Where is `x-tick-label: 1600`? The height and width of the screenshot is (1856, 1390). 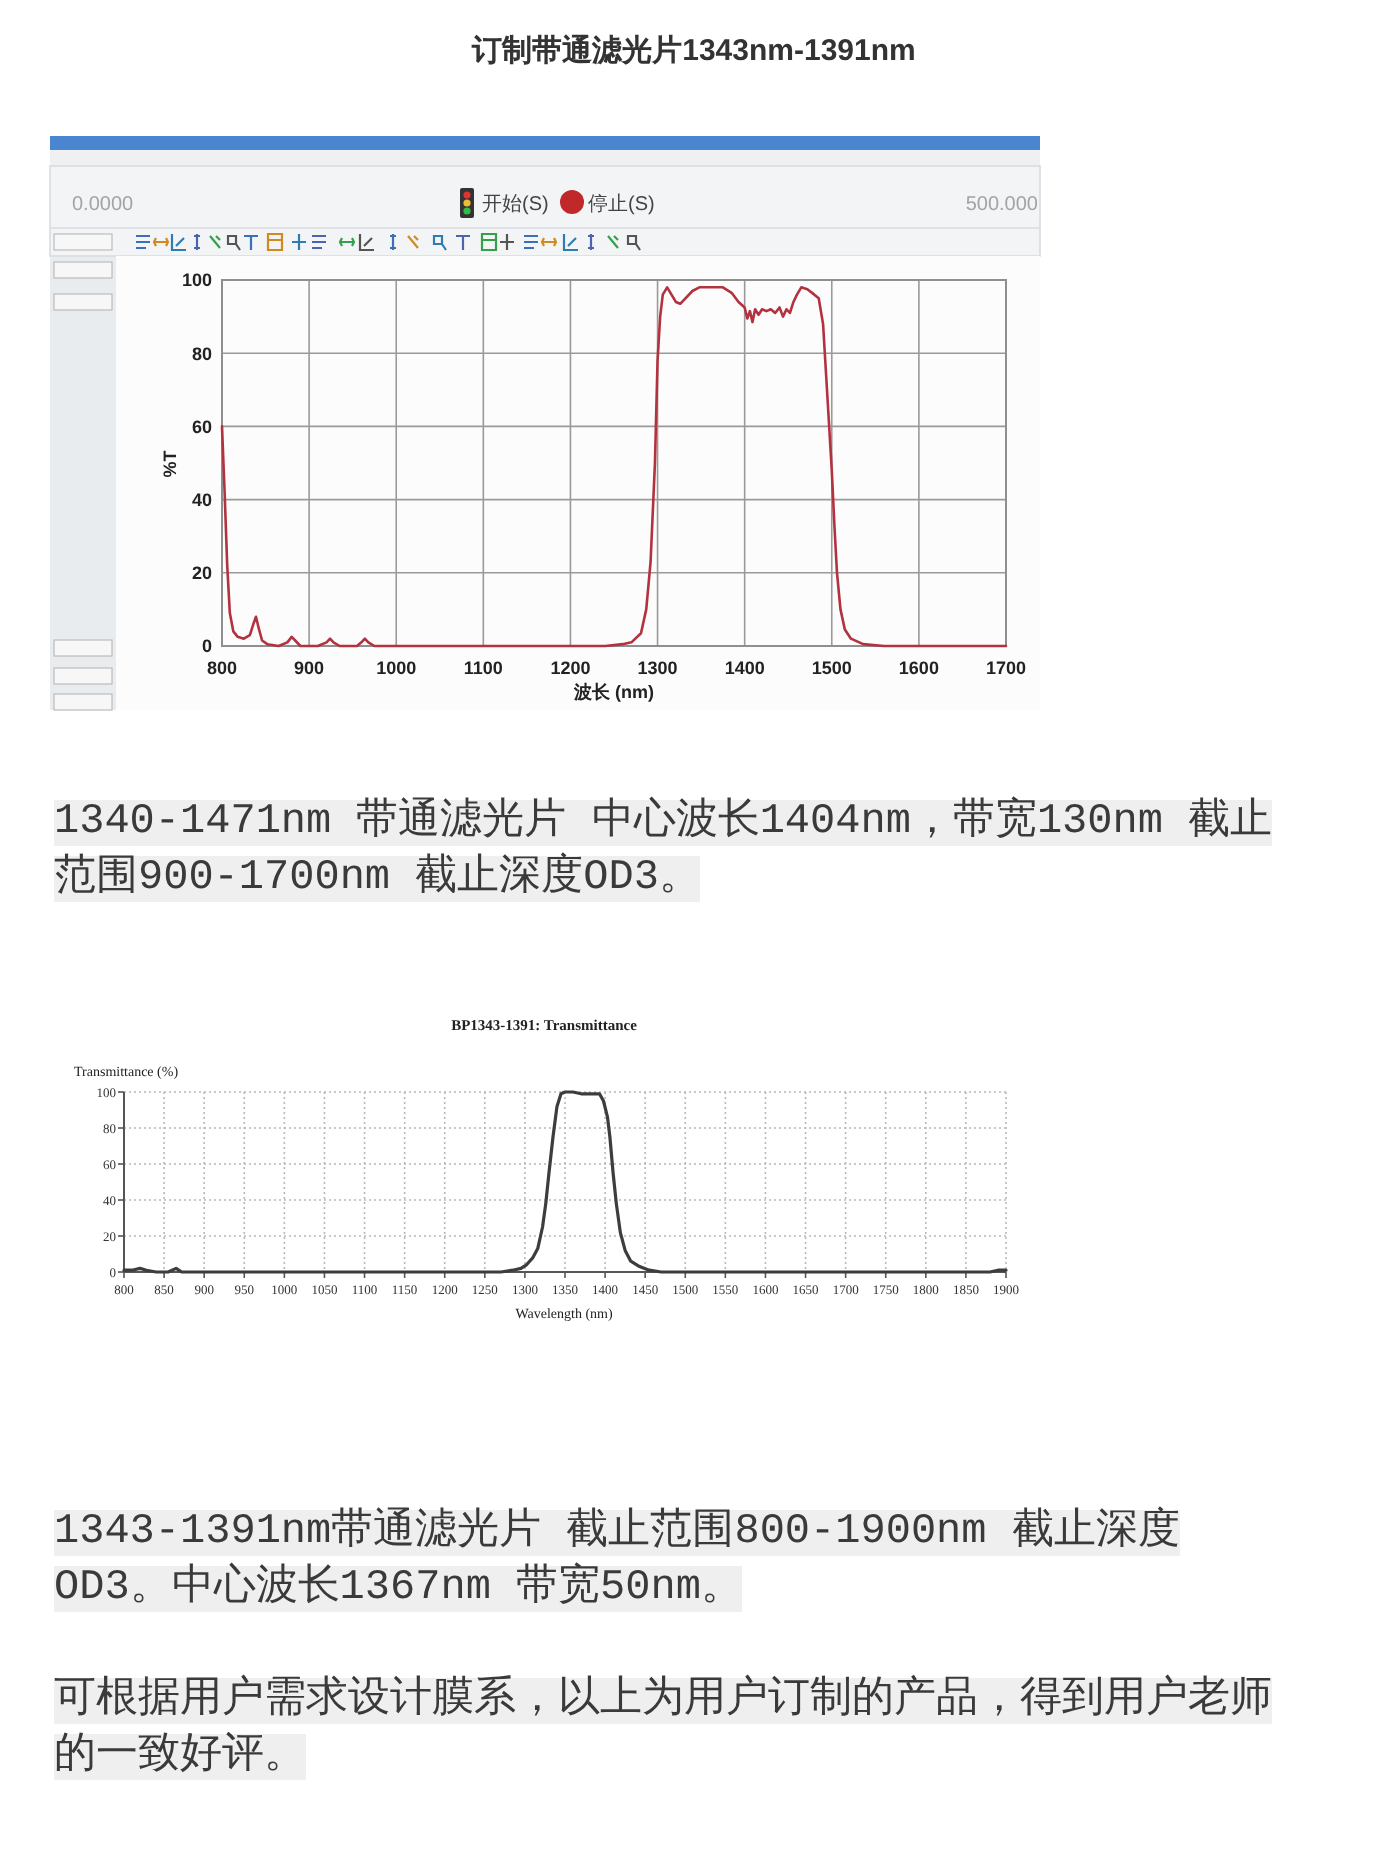
x-tick-label: 1600 is located at coordinates (918, 668).